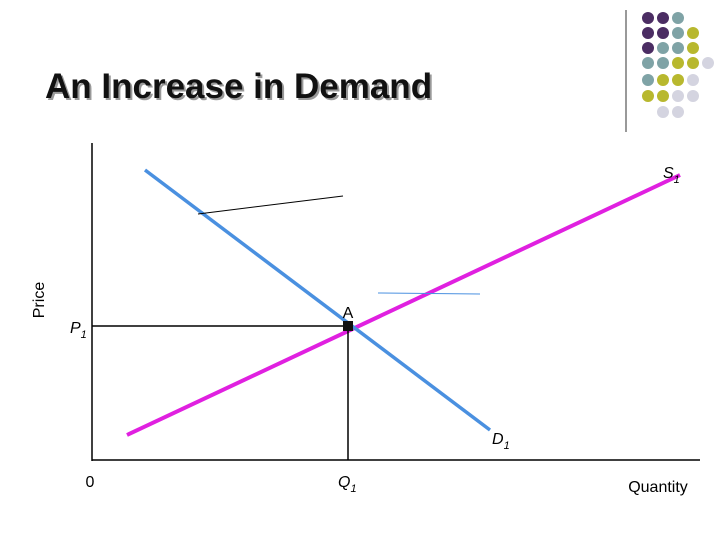  Describe the element at coordinates (90, 482) in the screenshot. I see `origin-label: 0` at that location.